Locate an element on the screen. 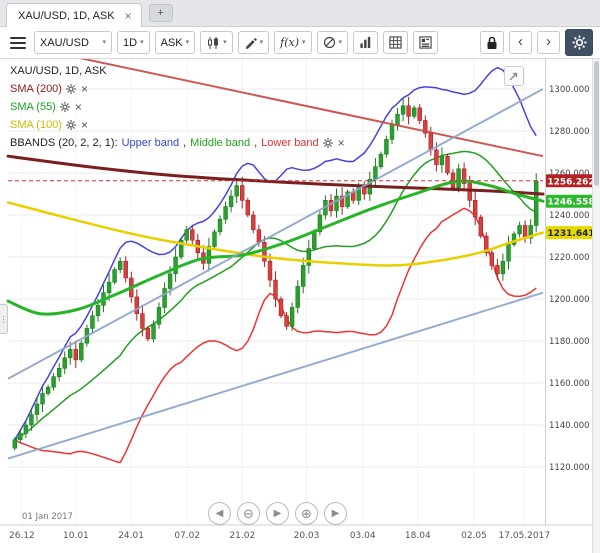 This screenshot has width=600, height=553. side-select: ASK ▾ is located at coordinates (175, 42).